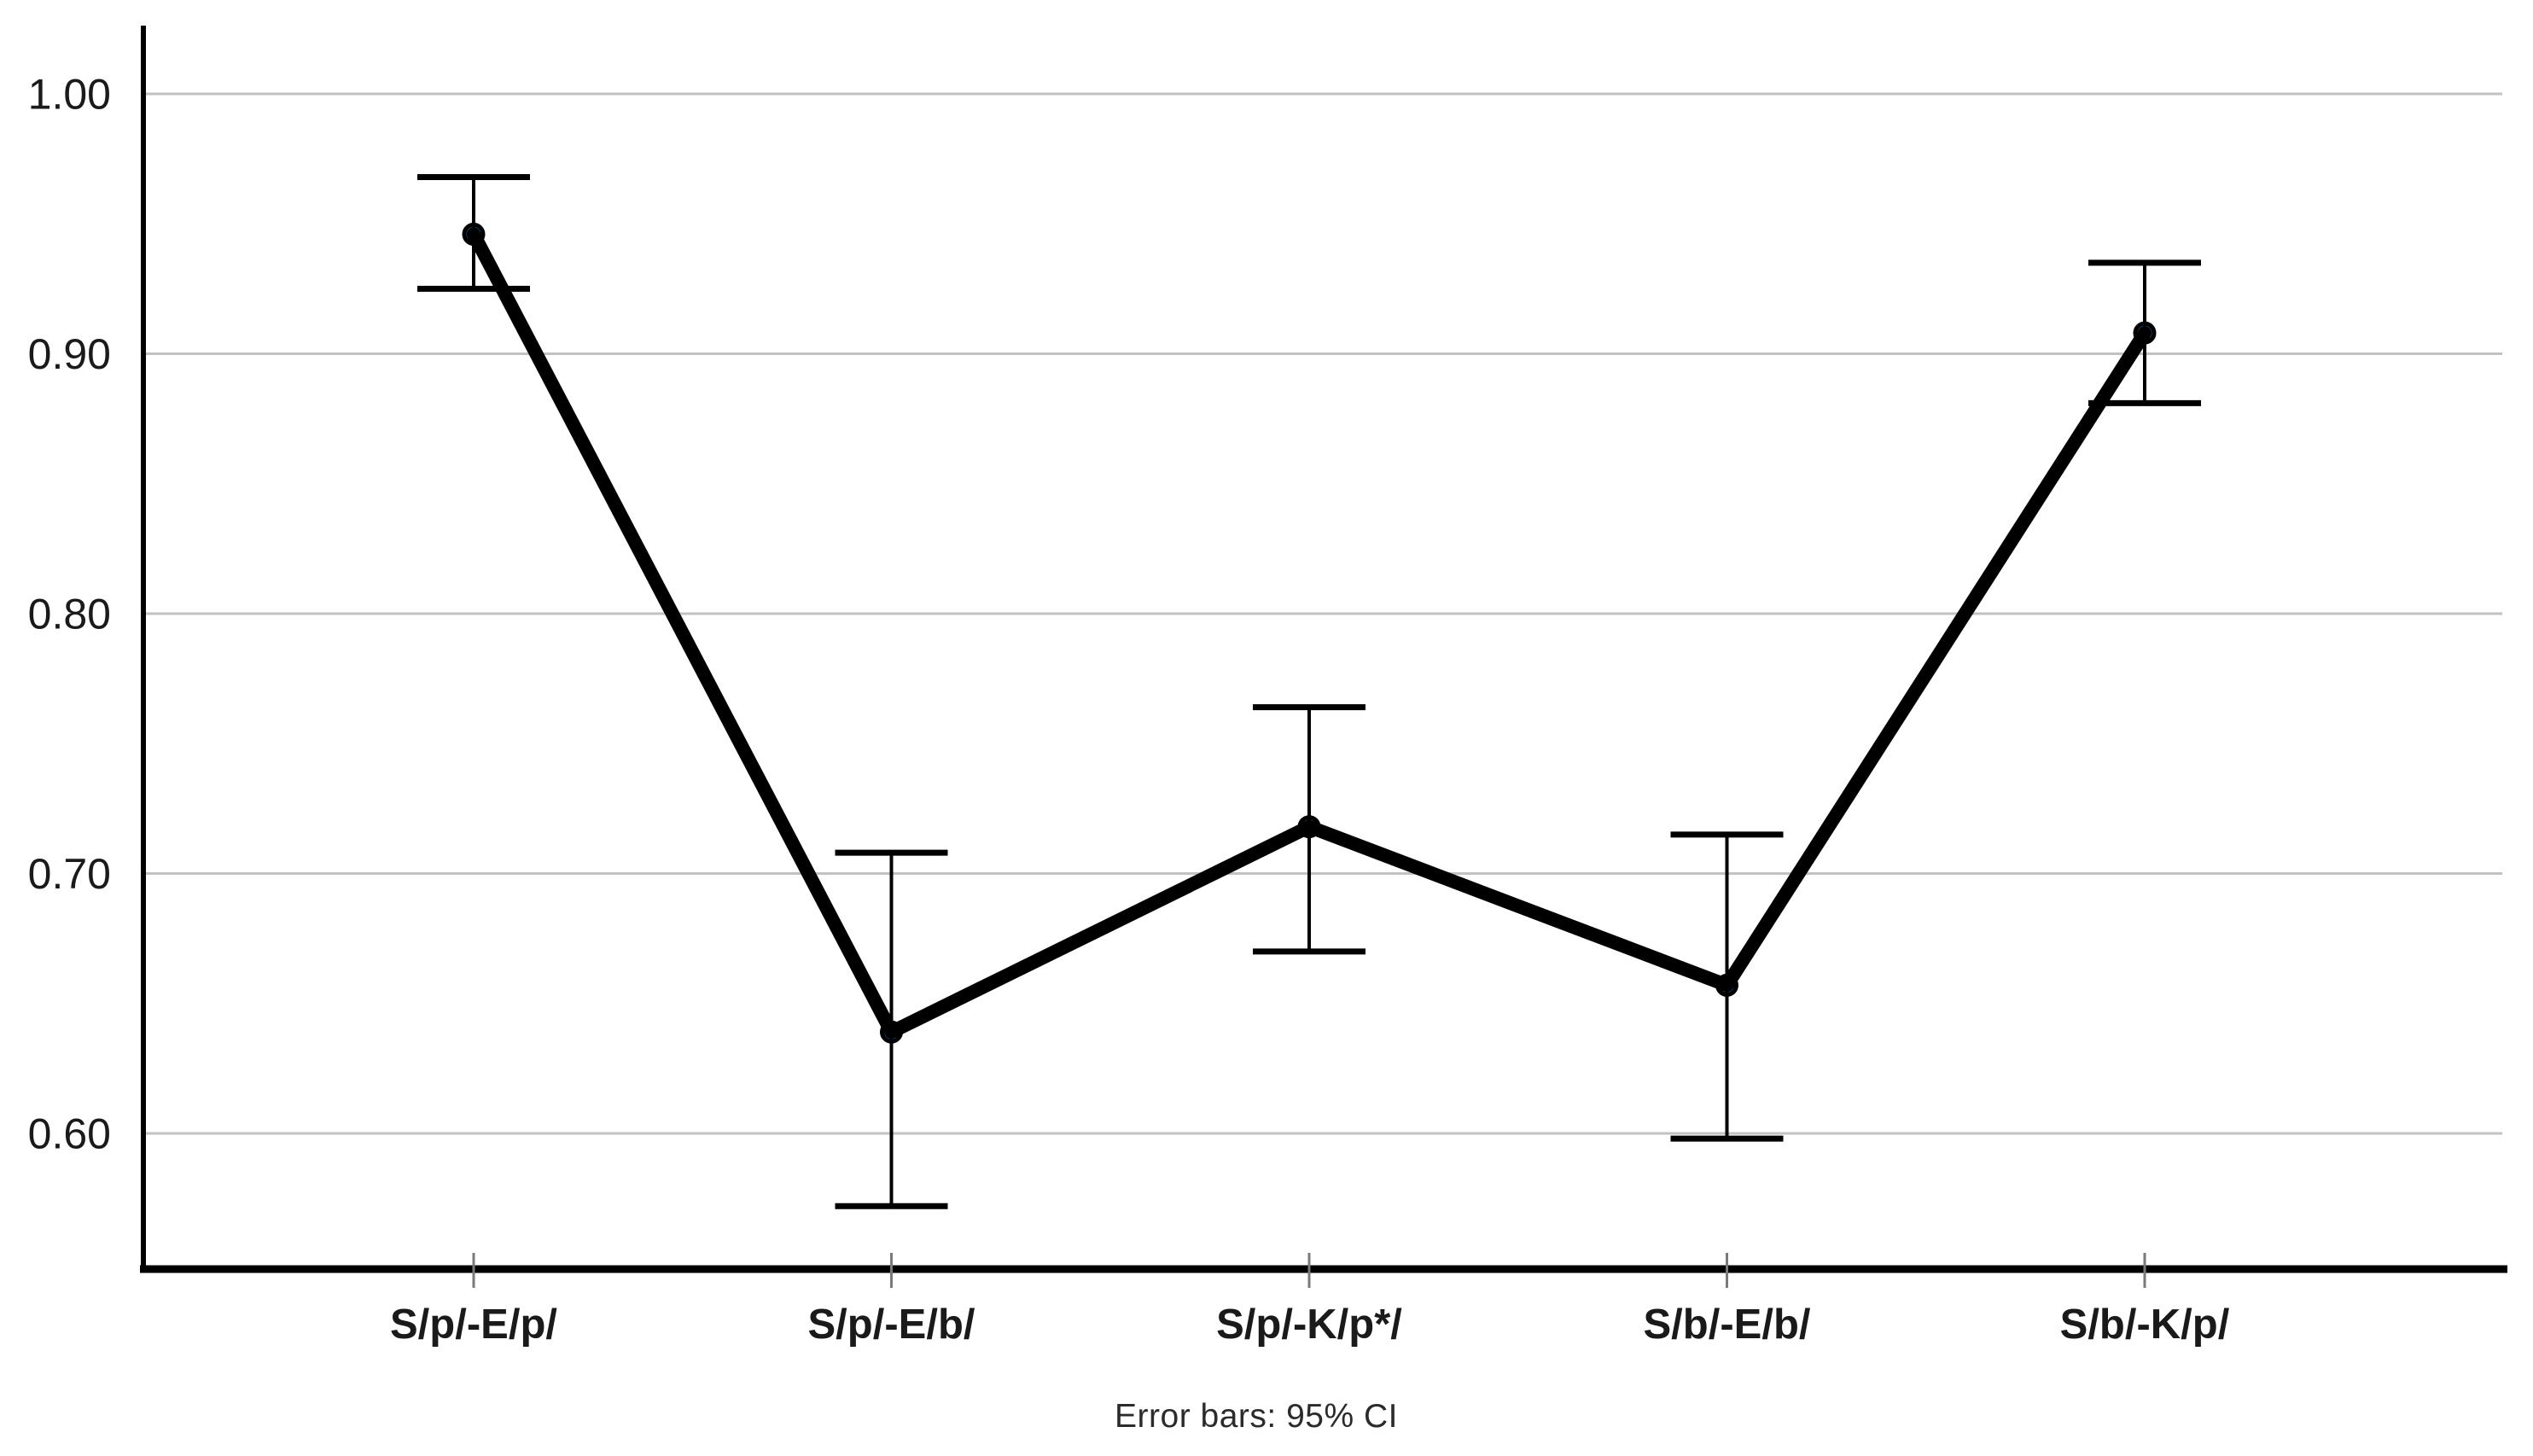 Image resolution: width=2533 pixels, height=1456 pixels. Describe the element at coordinates (69, 614) in the screenshot. I see `y-tick-label: 0.80` at that location.